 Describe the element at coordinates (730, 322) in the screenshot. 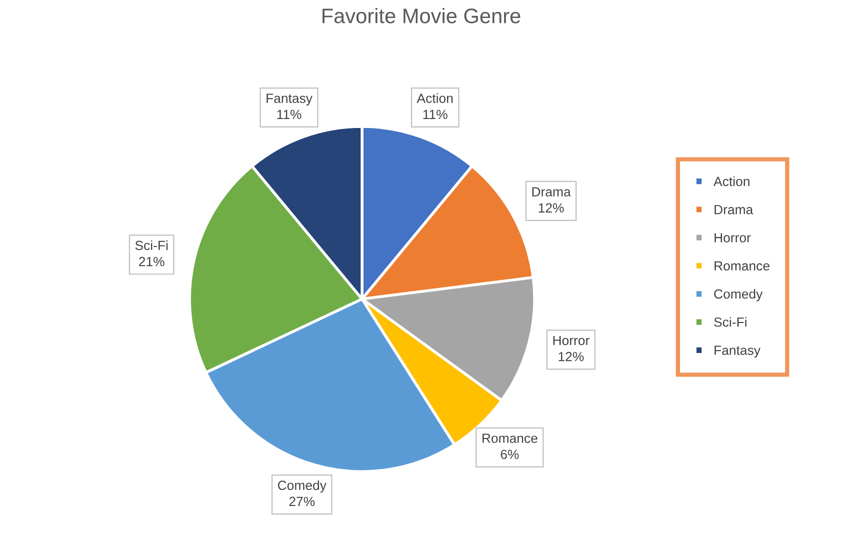

I see `legend-label: Sci-Fi` at that location.